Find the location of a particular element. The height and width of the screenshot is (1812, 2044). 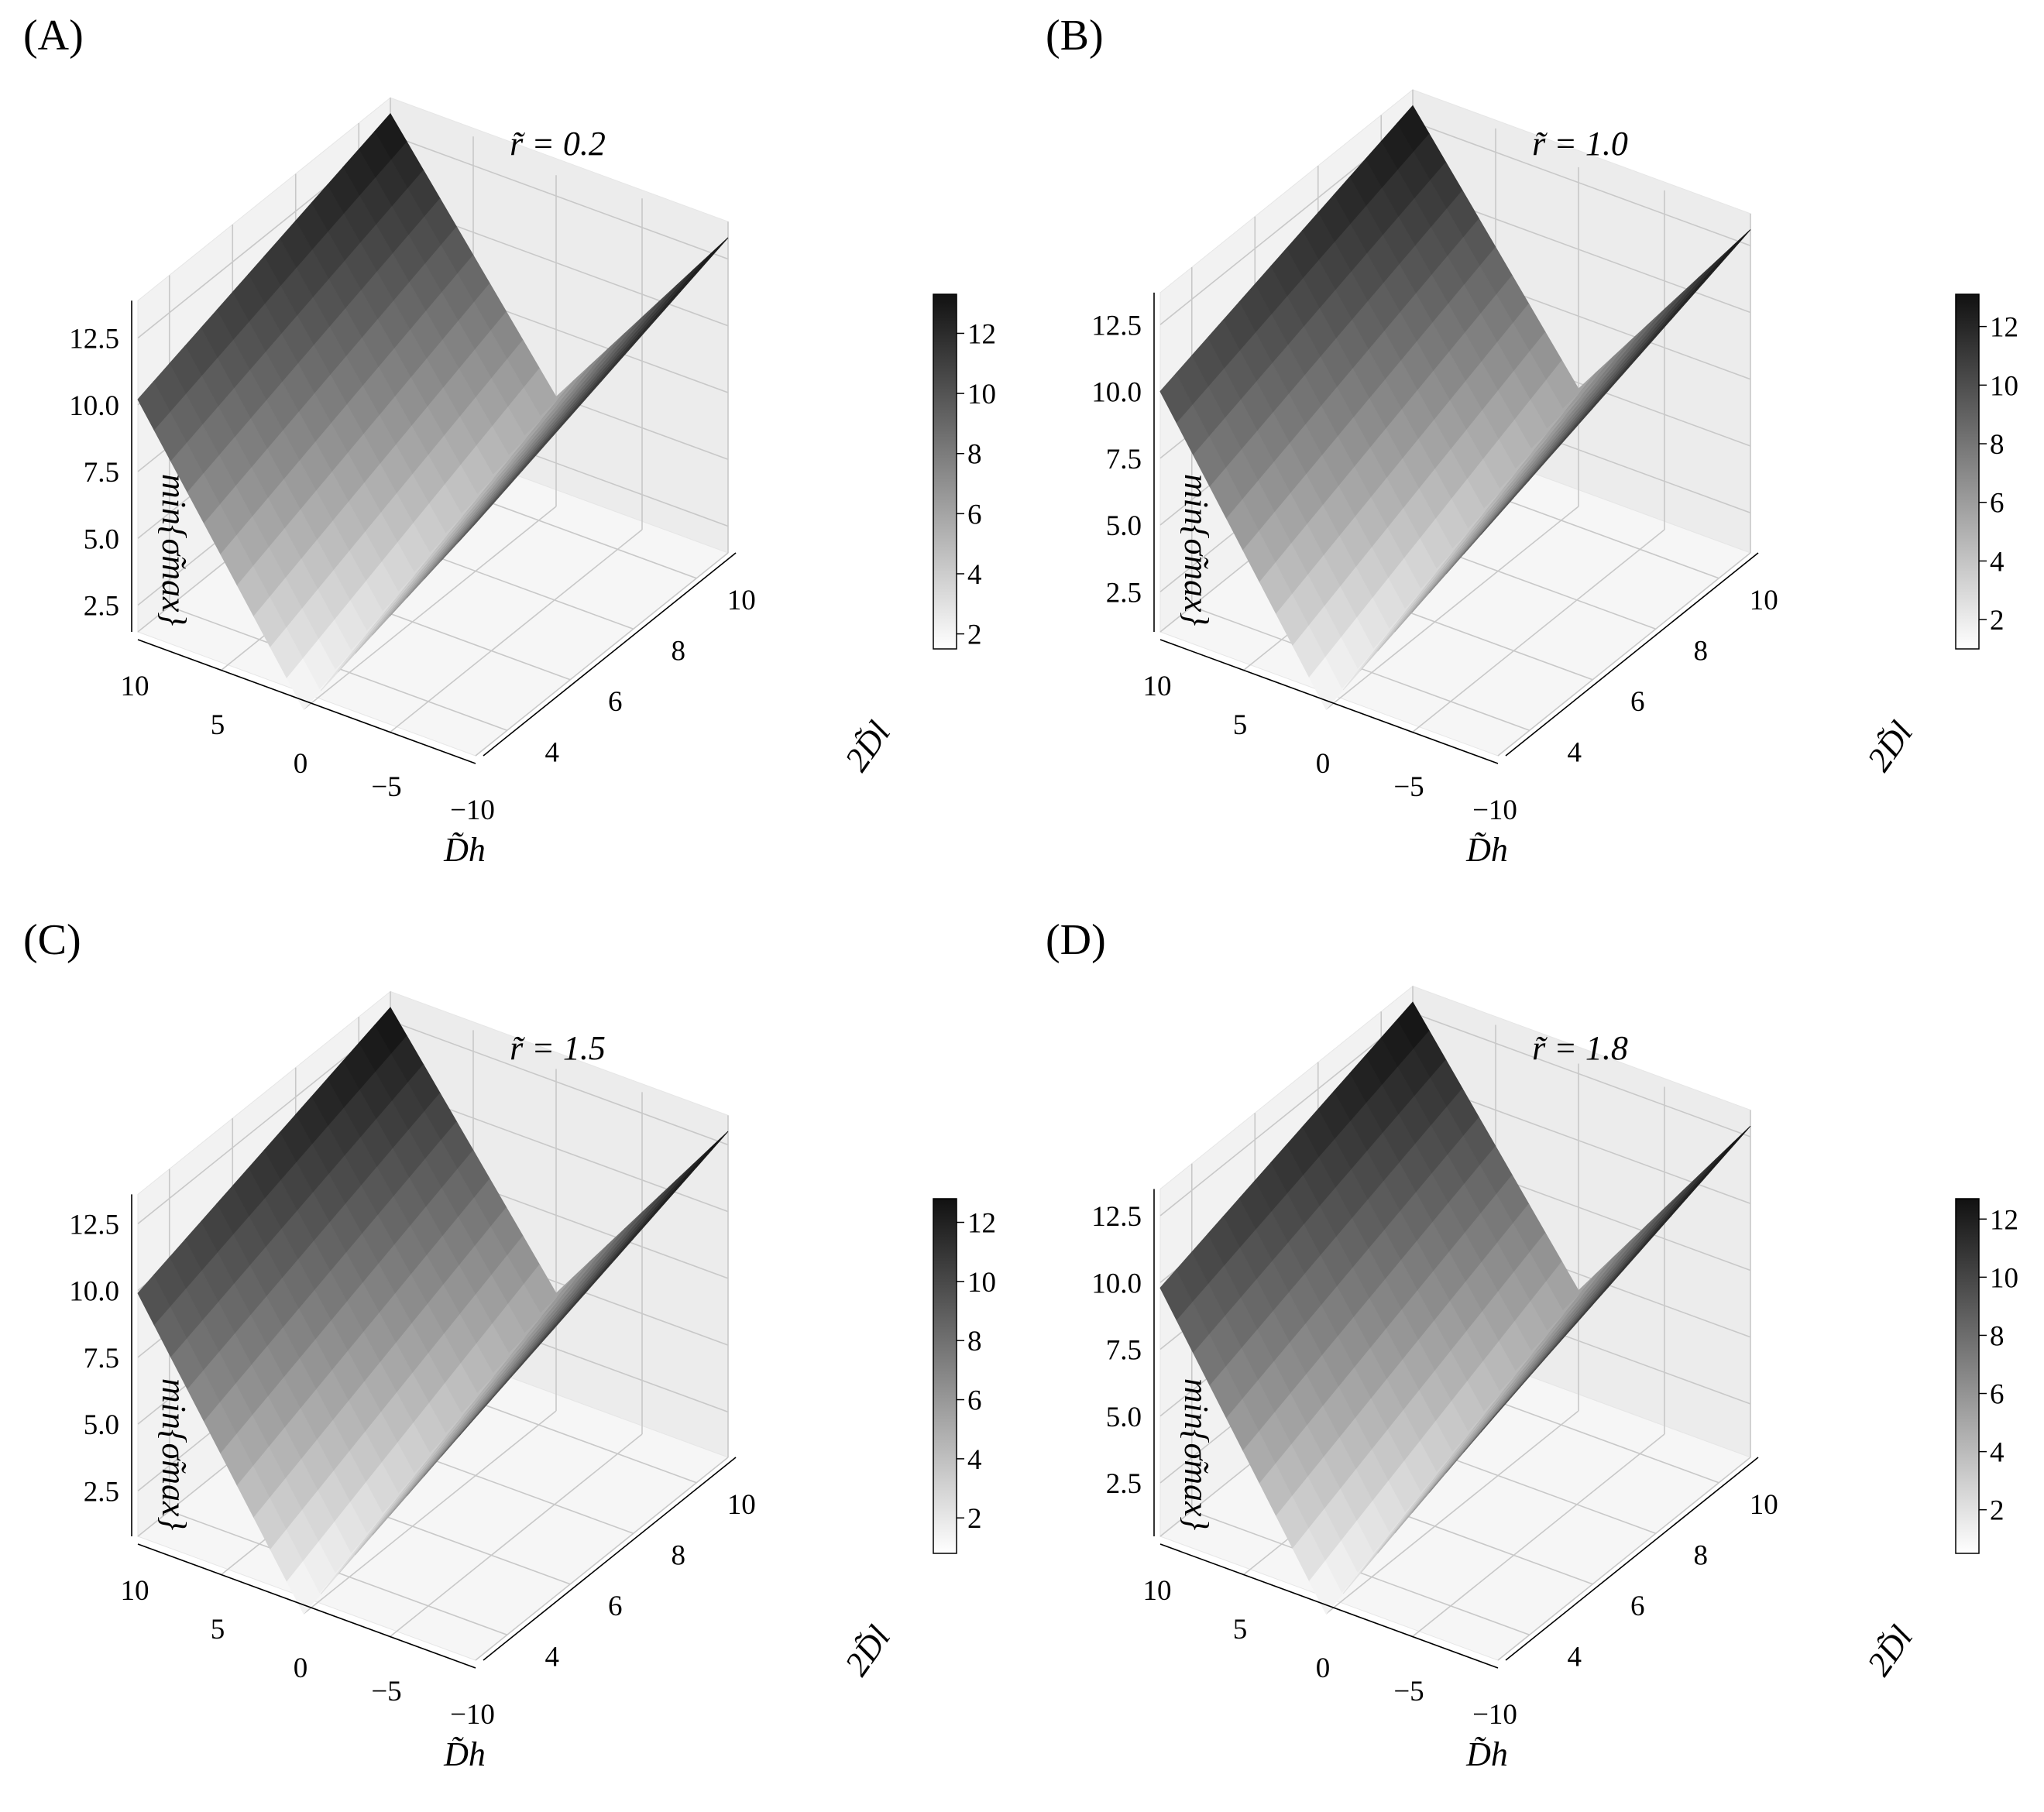

chart-title: r̃ = 1.8 is located at coordinates (1580, 1048).